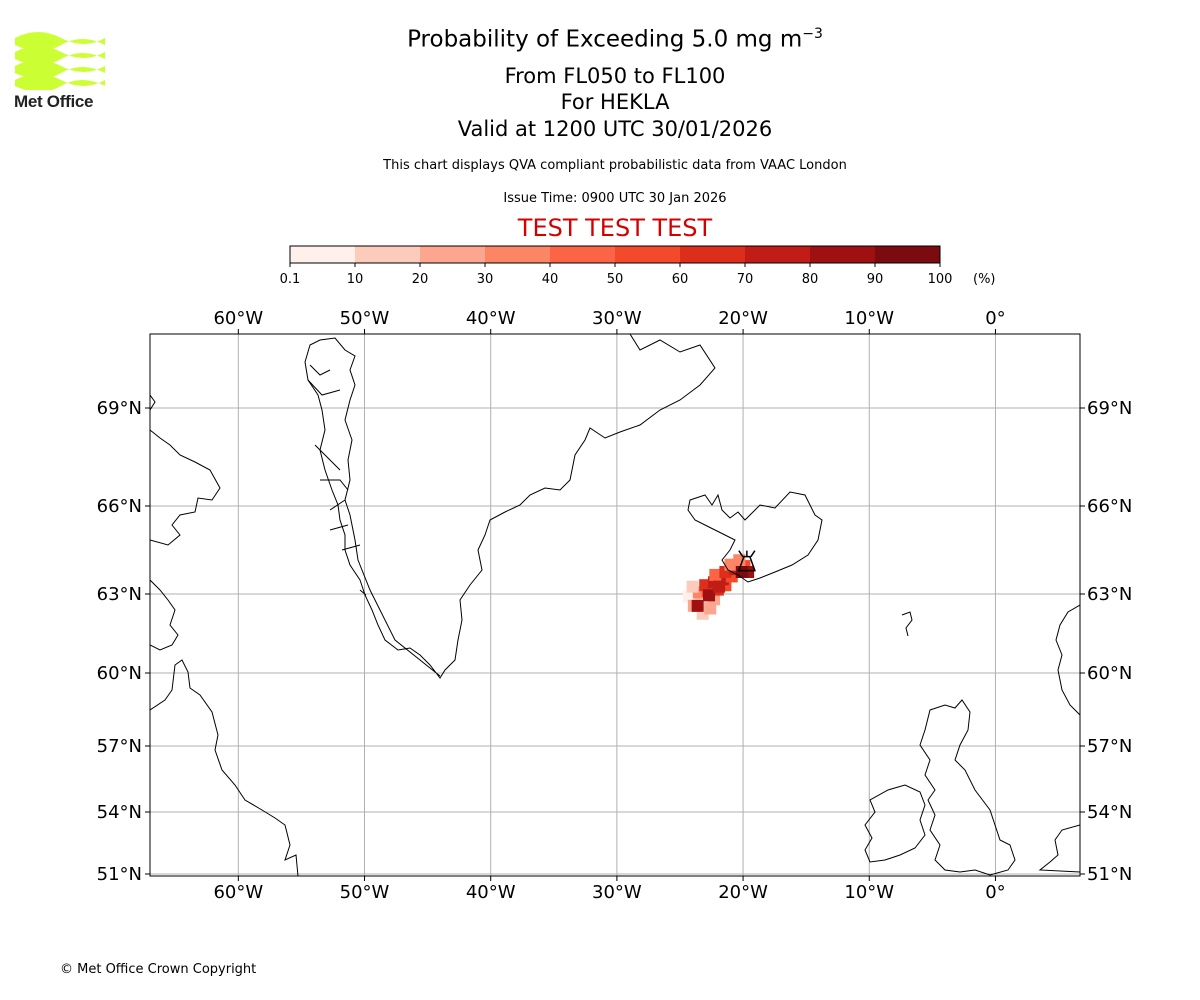 This screenshot has width=1200, height=1000. Describe the element at coordinates (615, 279) in the screenshot. I see `colorbar-tick-label: 50` at that location.